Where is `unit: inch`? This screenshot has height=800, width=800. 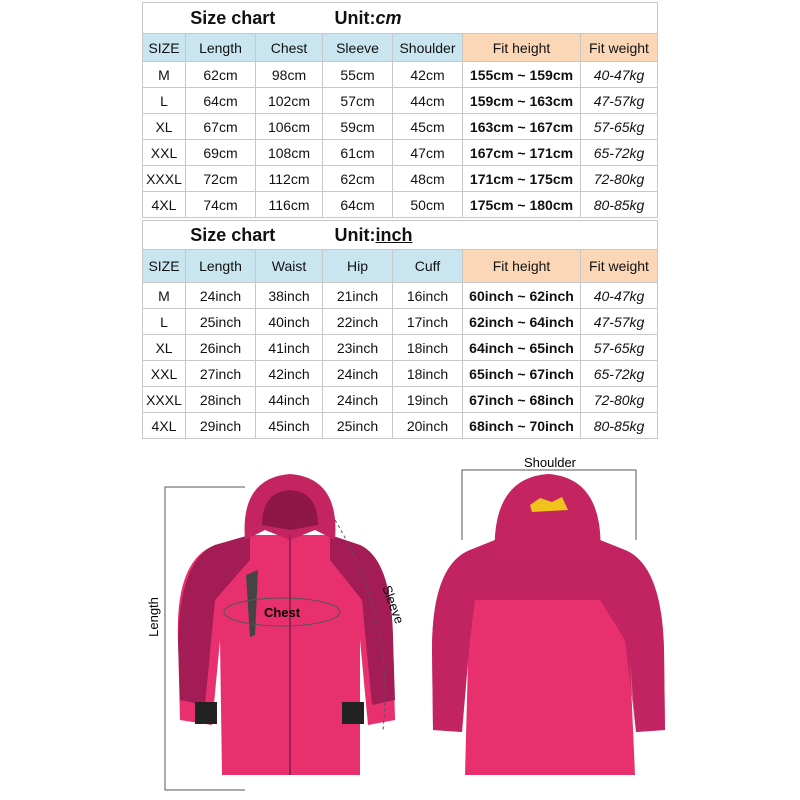 unit: inch is located at coordinates (394, 234).